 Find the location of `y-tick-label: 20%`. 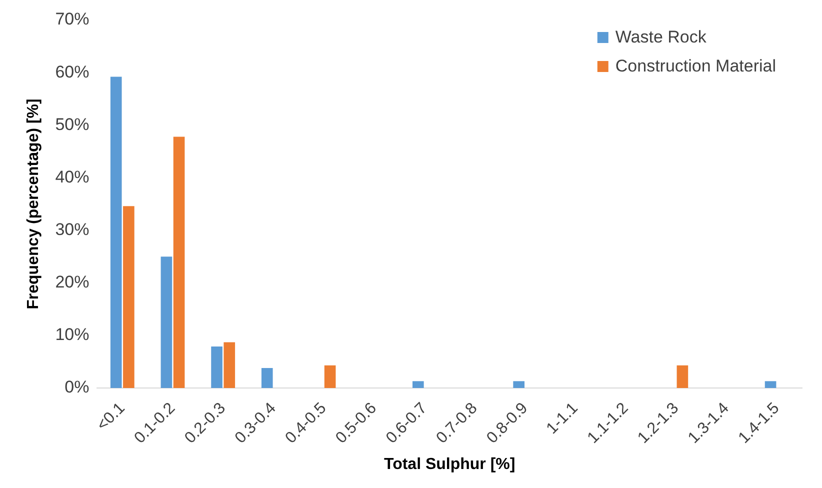

y-tick-label: 20% is located at coordinates (72, 282).